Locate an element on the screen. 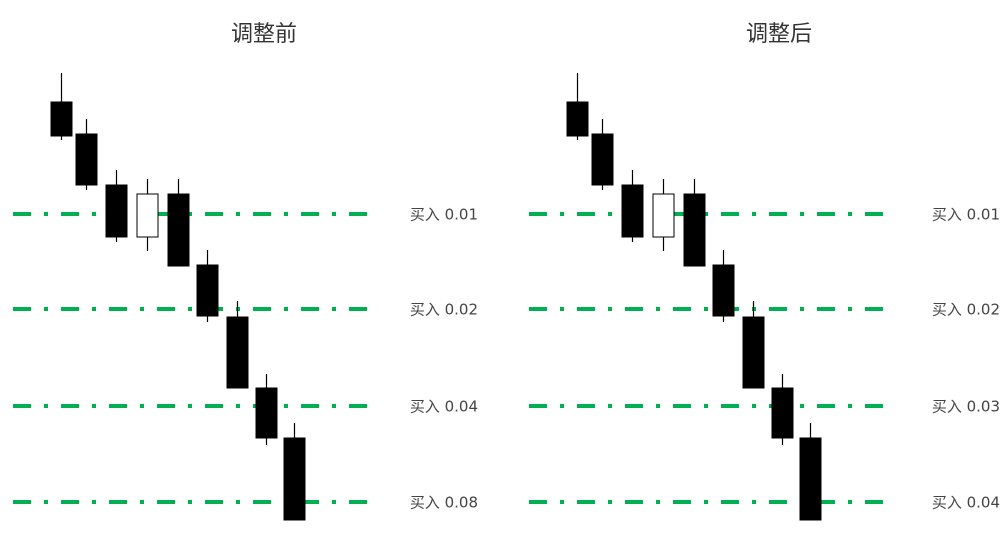 This screenshot has width=1008, height=535. level-label: 买入 0.03 is located at coordinates (965, 406).